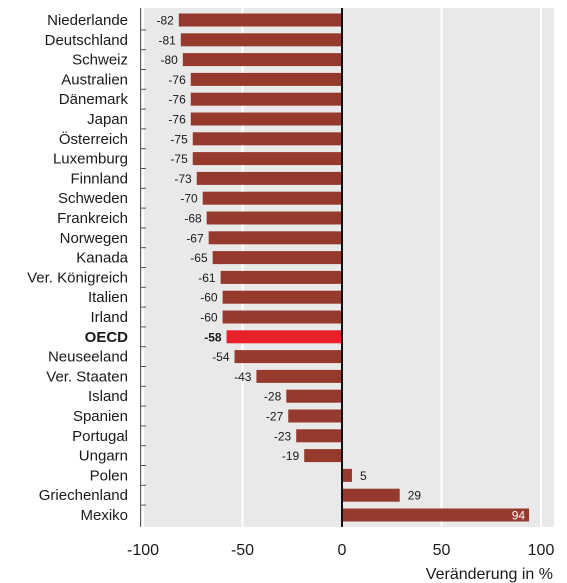  What do you see at coordinates (442, 550) in the screenshot?
I see `x-tick-label: 50` at bounding box center [442, 550].